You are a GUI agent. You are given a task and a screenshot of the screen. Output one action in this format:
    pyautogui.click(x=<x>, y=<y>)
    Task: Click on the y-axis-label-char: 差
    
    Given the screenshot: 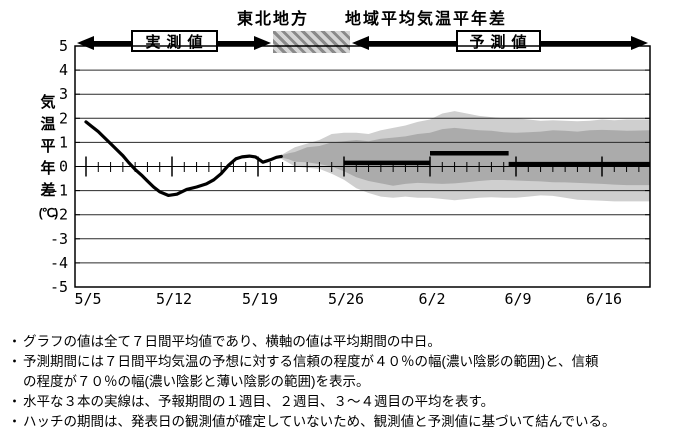 What is the action you would take?
    pyautogui.click(x=48, y=190)
    